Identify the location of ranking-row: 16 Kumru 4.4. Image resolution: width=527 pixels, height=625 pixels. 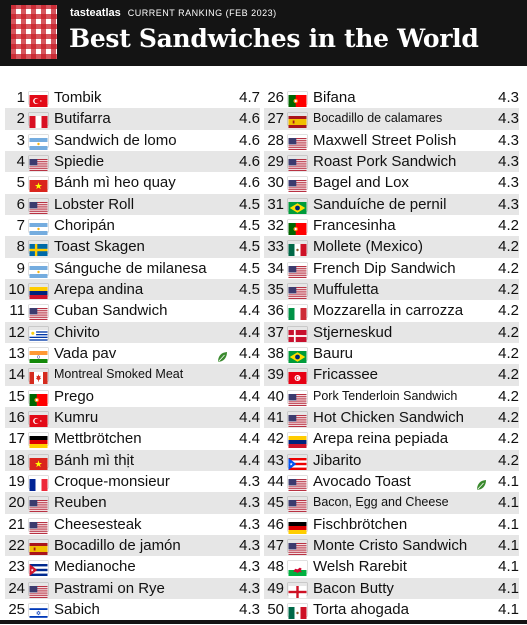
(132, 417).